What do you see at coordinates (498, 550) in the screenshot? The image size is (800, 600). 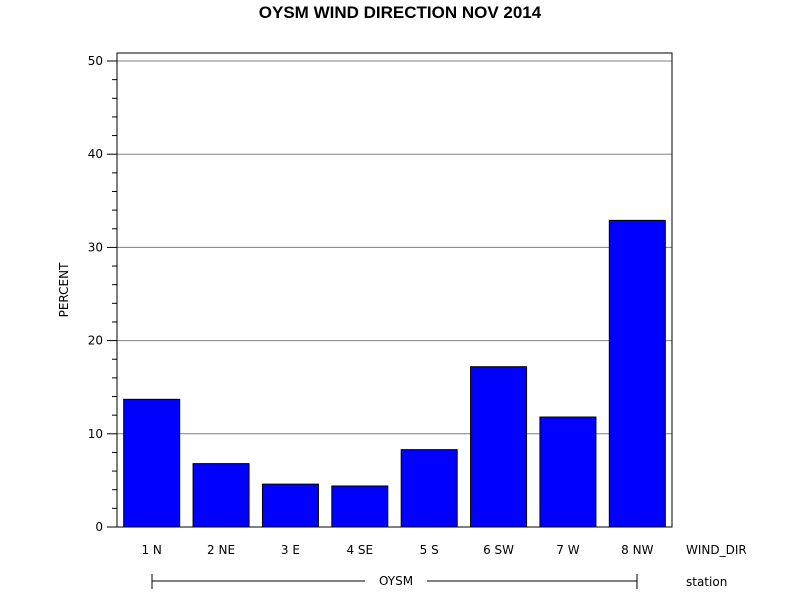 I see `x-tick-label: 6 SW` at bounding box center [498, 550].